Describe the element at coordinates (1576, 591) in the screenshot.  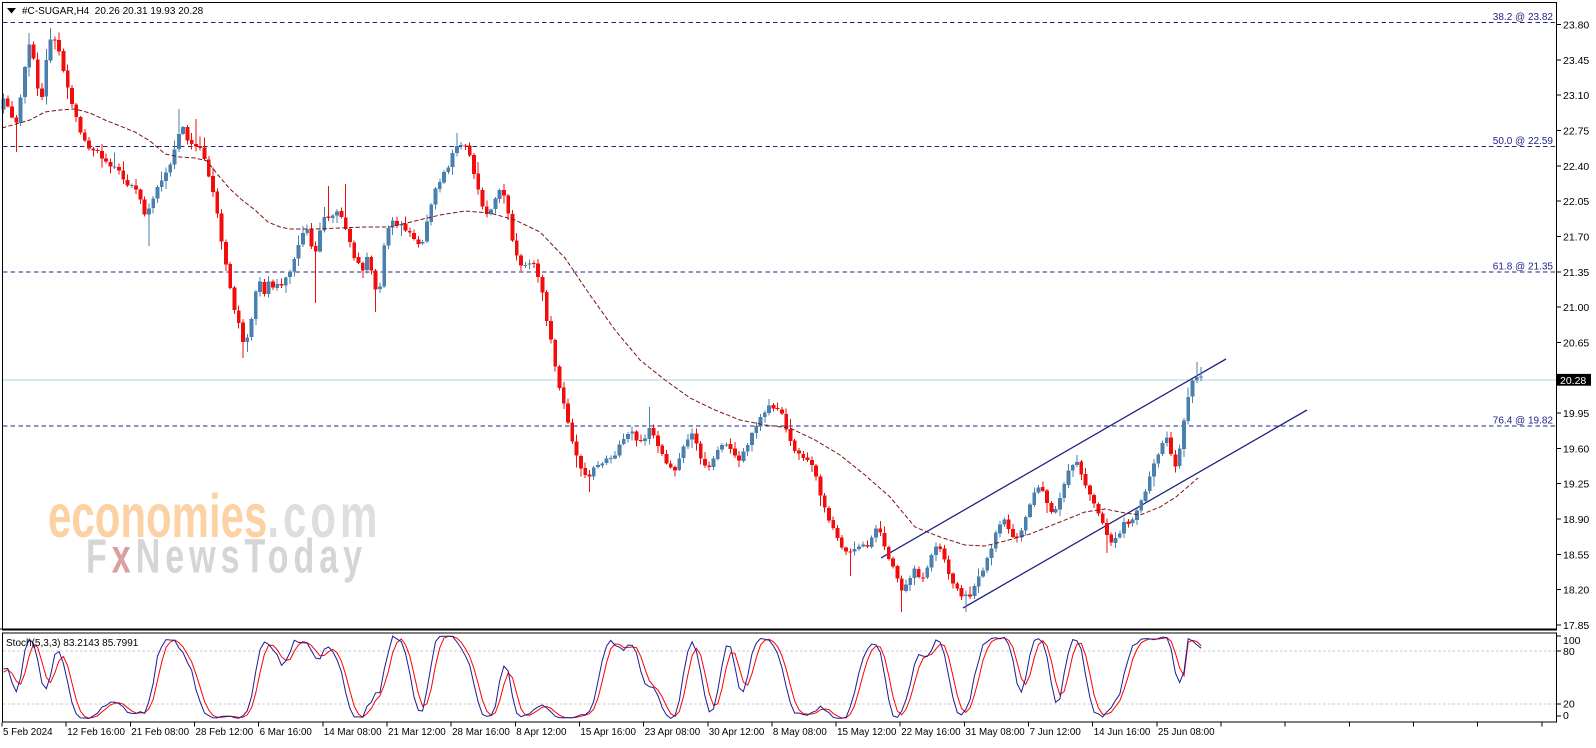
I see `svg-text: 18.20` at that location.